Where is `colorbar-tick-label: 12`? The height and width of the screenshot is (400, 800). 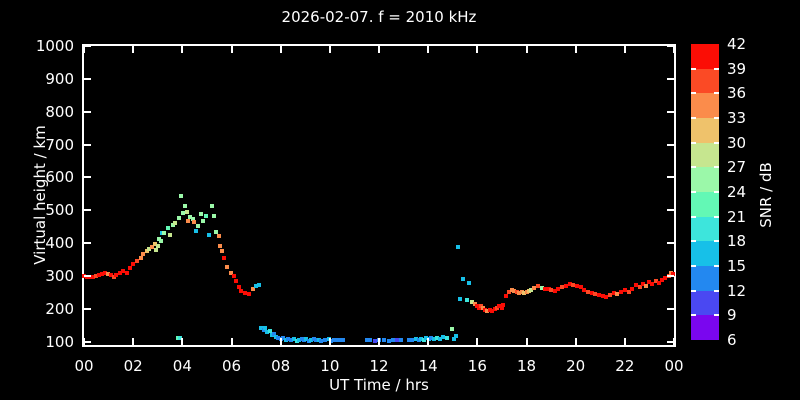 colorbar-tick-label: 12 is located at coordinates (737, 290).